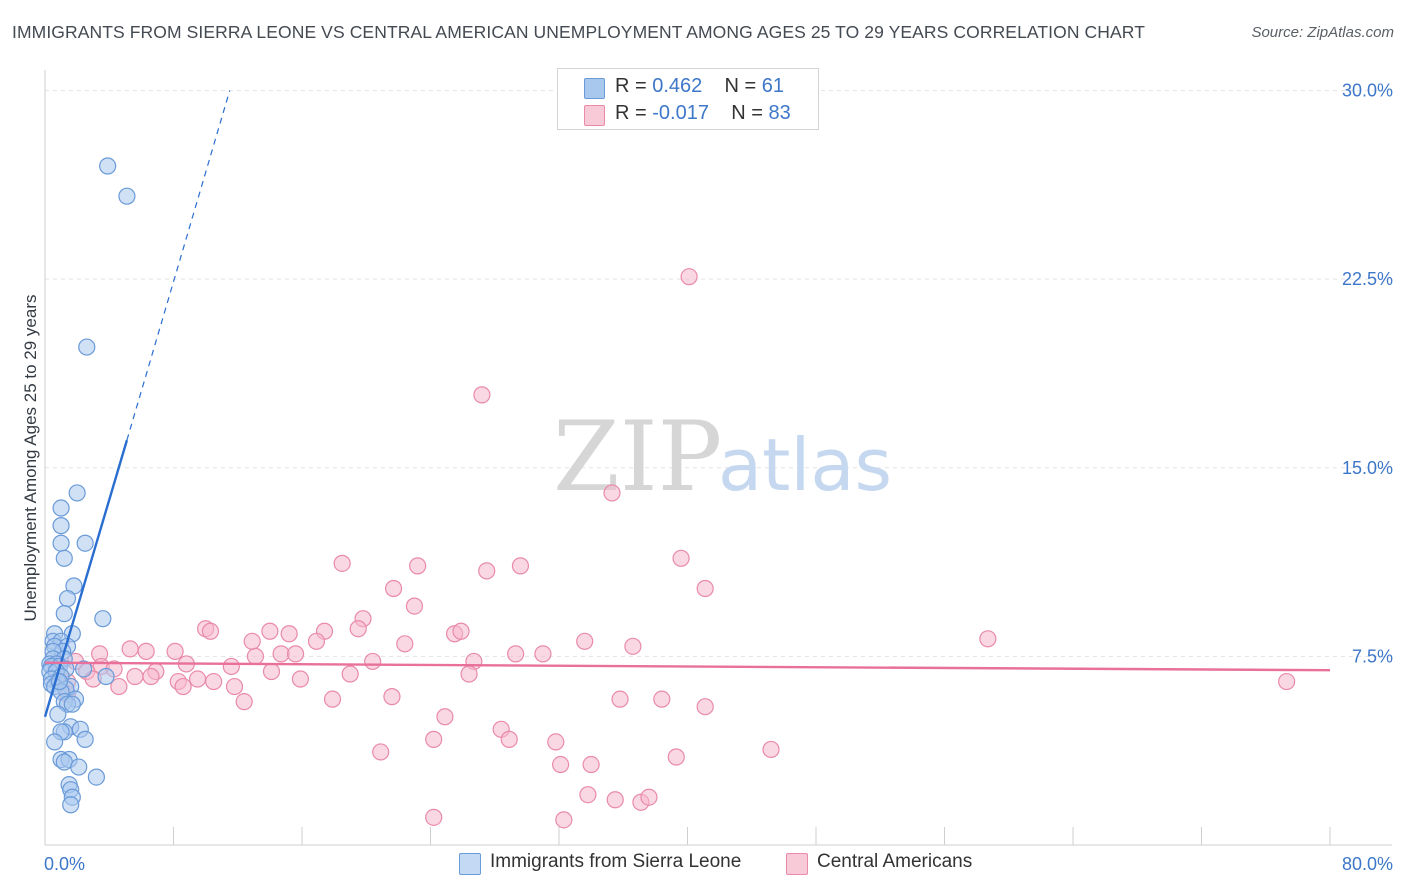 The width and height of the screenshot is (1406, 892). What do you see at coordinates (64, 864) in the screenshot?
I see `x-tick-label: 0.0%` at bounding box center [64, 864].